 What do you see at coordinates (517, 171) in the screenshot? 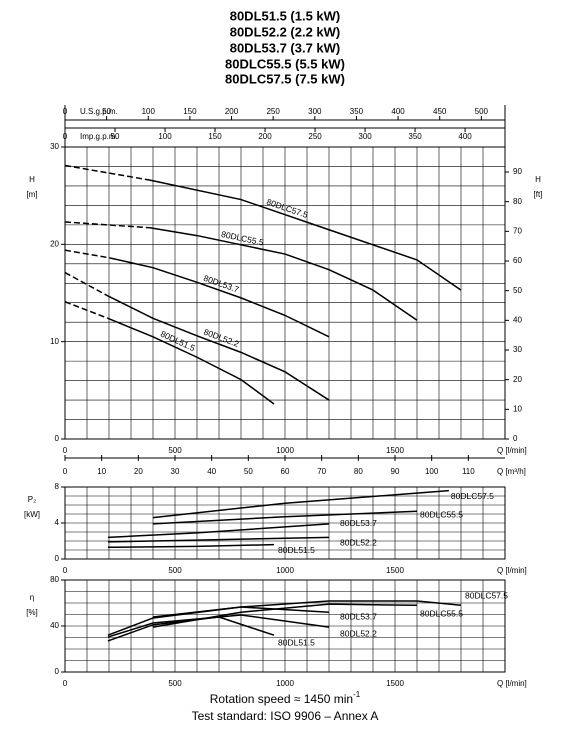
I see `y2-tick-label: 90` at bounding box center [517, 171].